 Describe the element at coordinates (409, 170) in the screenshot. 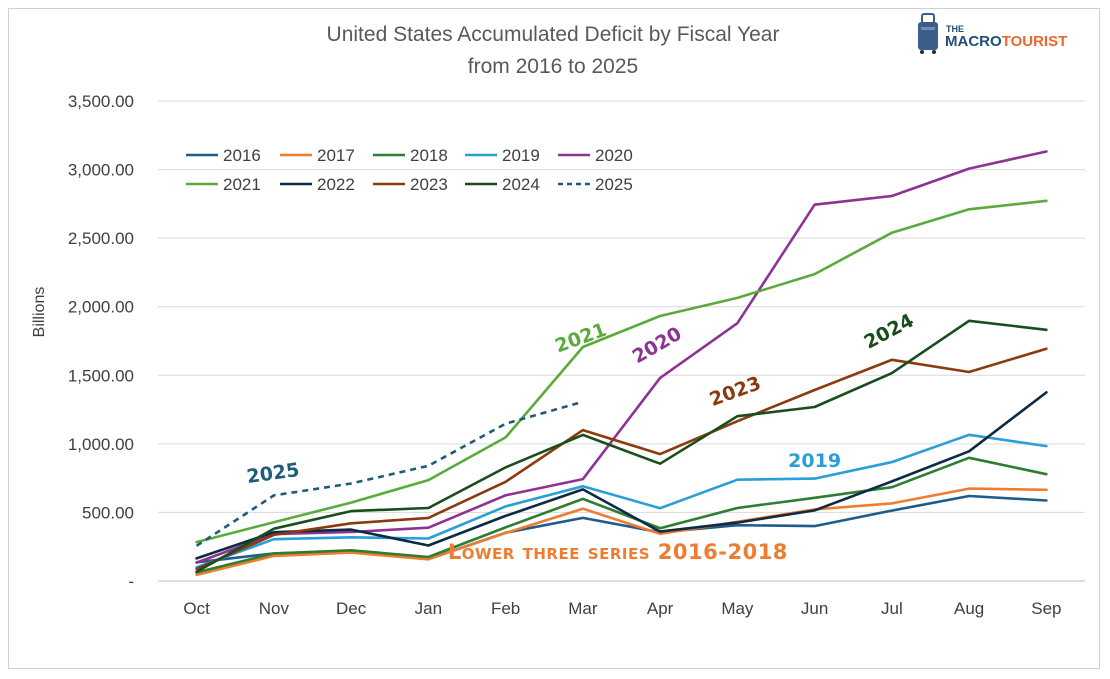

I see `legend: 2016 2017 2018 2019 2020 2021 2022 2023 2024 2025` at that location.